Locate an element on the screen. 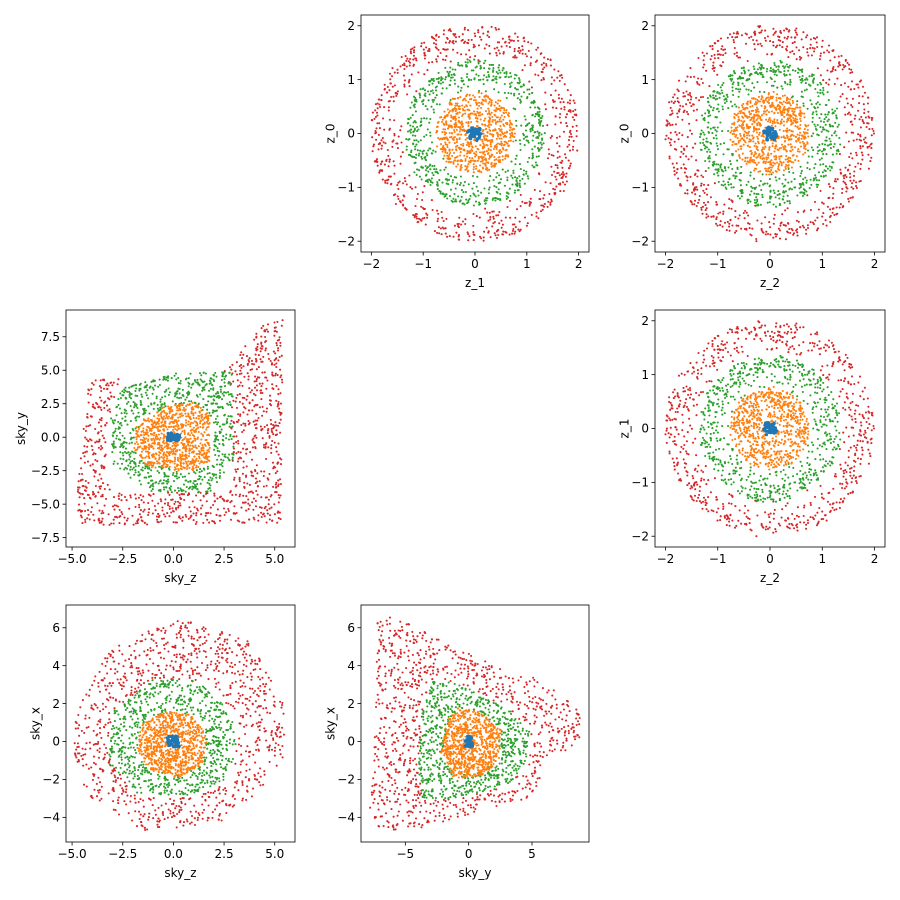 Image resolution: width=900 pixels, height=900 pixels. x-tick-label: 0 is located at coordinates (475, 264).